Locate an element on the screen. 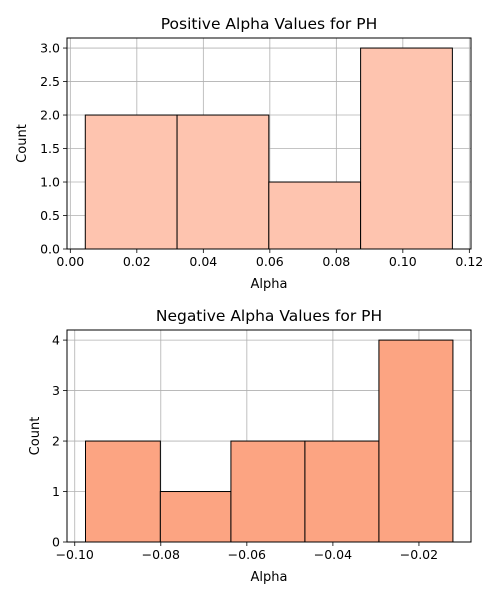 This screenshot has height=600, width=500. y-tick-label: 1.0 is located at coordinates (50, 182).